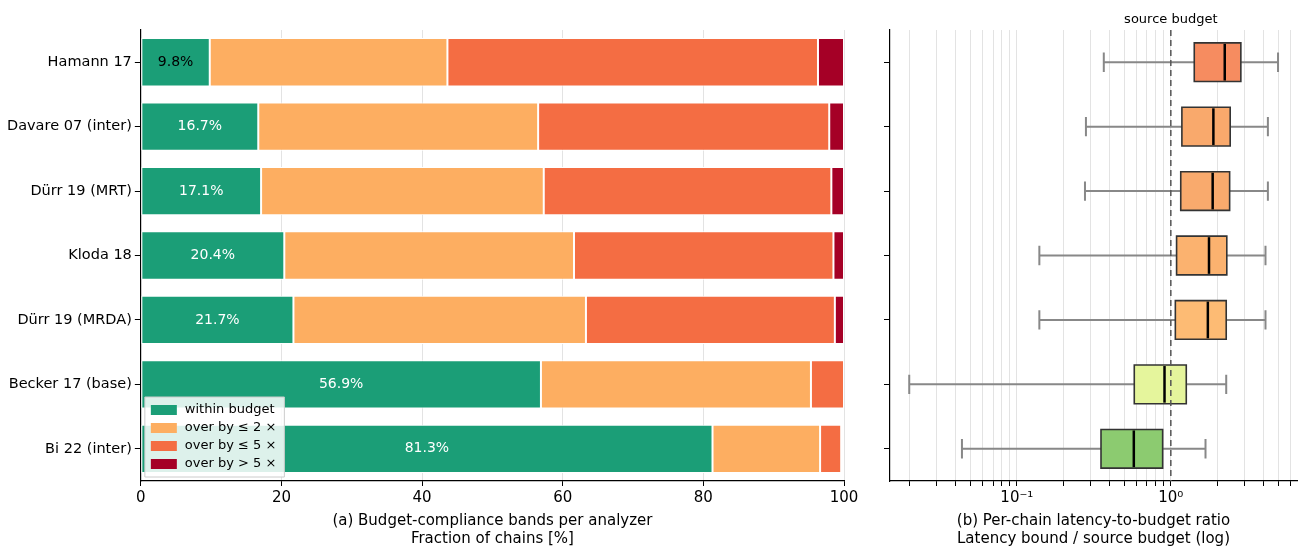  I want to click on data-label: 20.4%, so click(213, 254).